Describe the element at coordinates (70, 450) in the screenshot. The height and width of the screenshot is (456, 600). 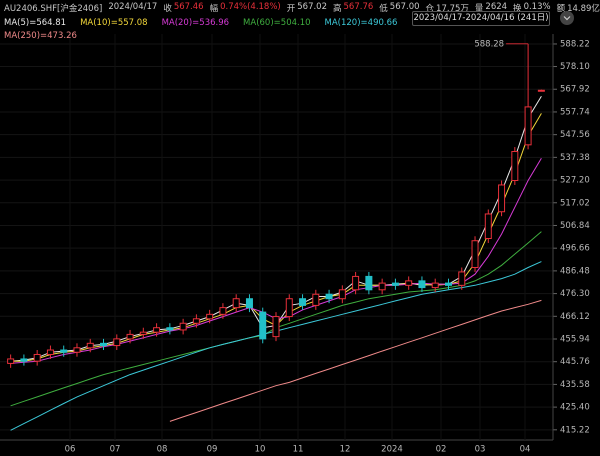
I see `x-tick-label: 06` at that location.